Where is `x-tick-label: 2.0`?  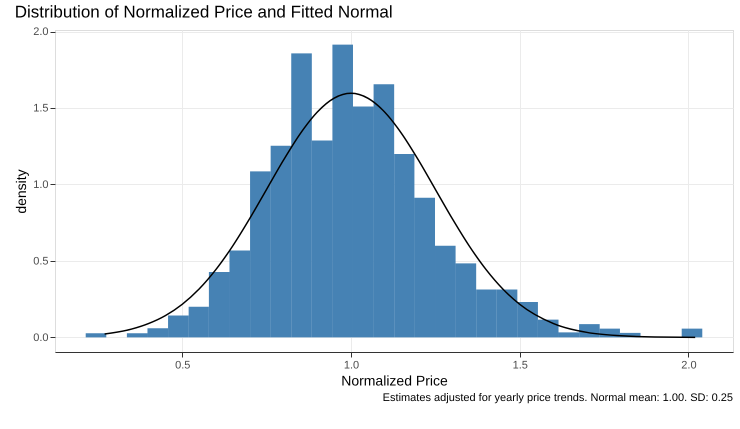
x-tick-label: 2.0 is located at coordinates (689, 366).